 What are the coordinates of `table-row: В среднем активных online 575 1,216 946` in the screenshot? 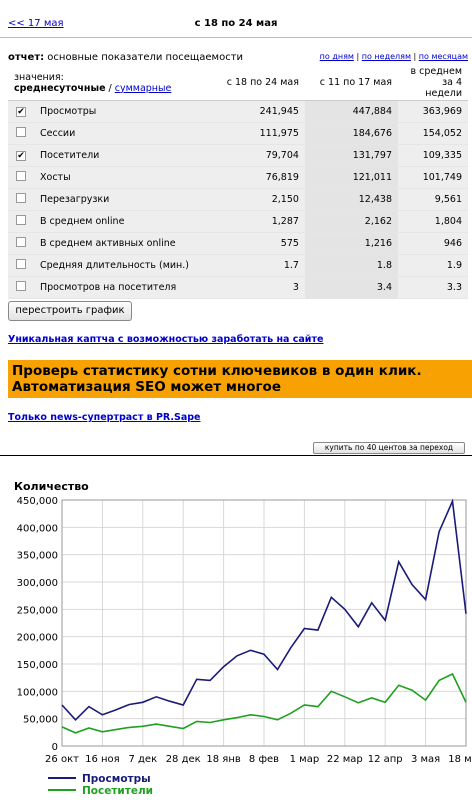 It's located at (238, 243).